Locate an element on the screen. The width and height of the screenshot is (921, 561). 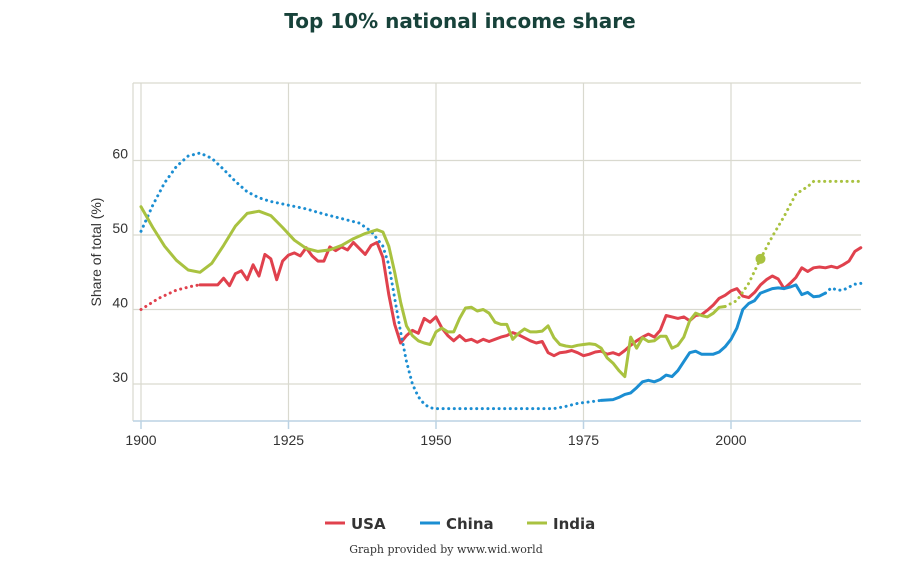
legend-label-usa: USA is located at coordinates (368, 524).